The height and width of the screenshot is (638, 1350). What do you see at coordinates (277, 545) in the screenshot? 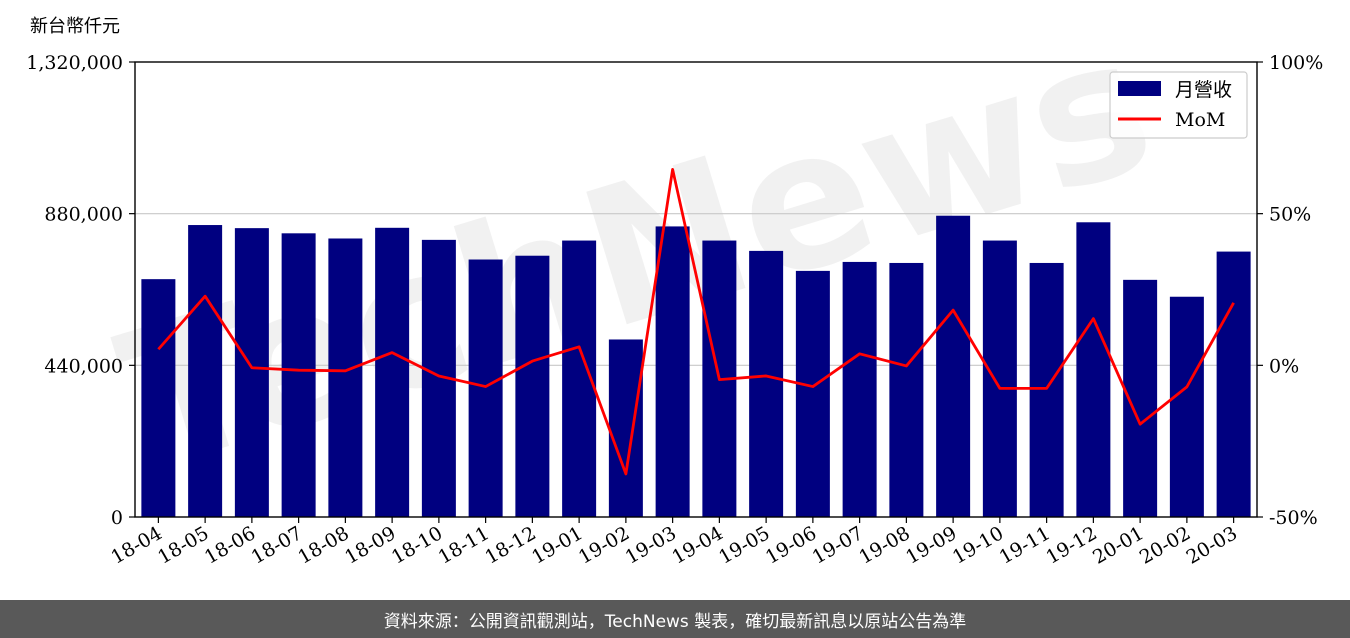
I see `xtick-label-18-07: 18-07` at bounding box center [277, 545].